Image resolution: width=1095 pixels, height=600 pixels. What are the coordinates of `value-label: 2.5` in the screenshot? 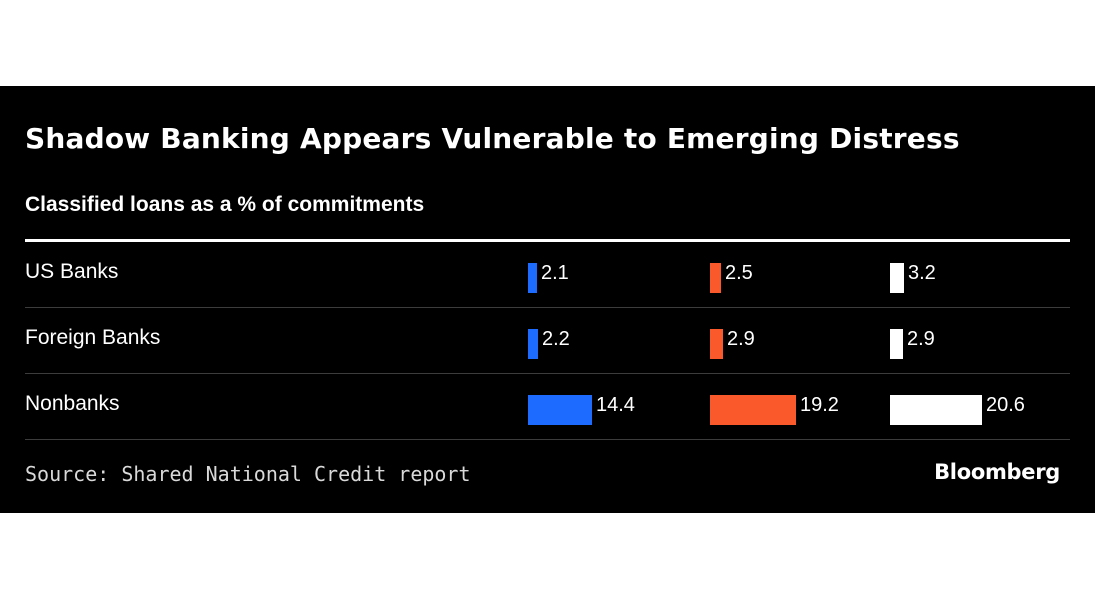 It's located at (739, 273).